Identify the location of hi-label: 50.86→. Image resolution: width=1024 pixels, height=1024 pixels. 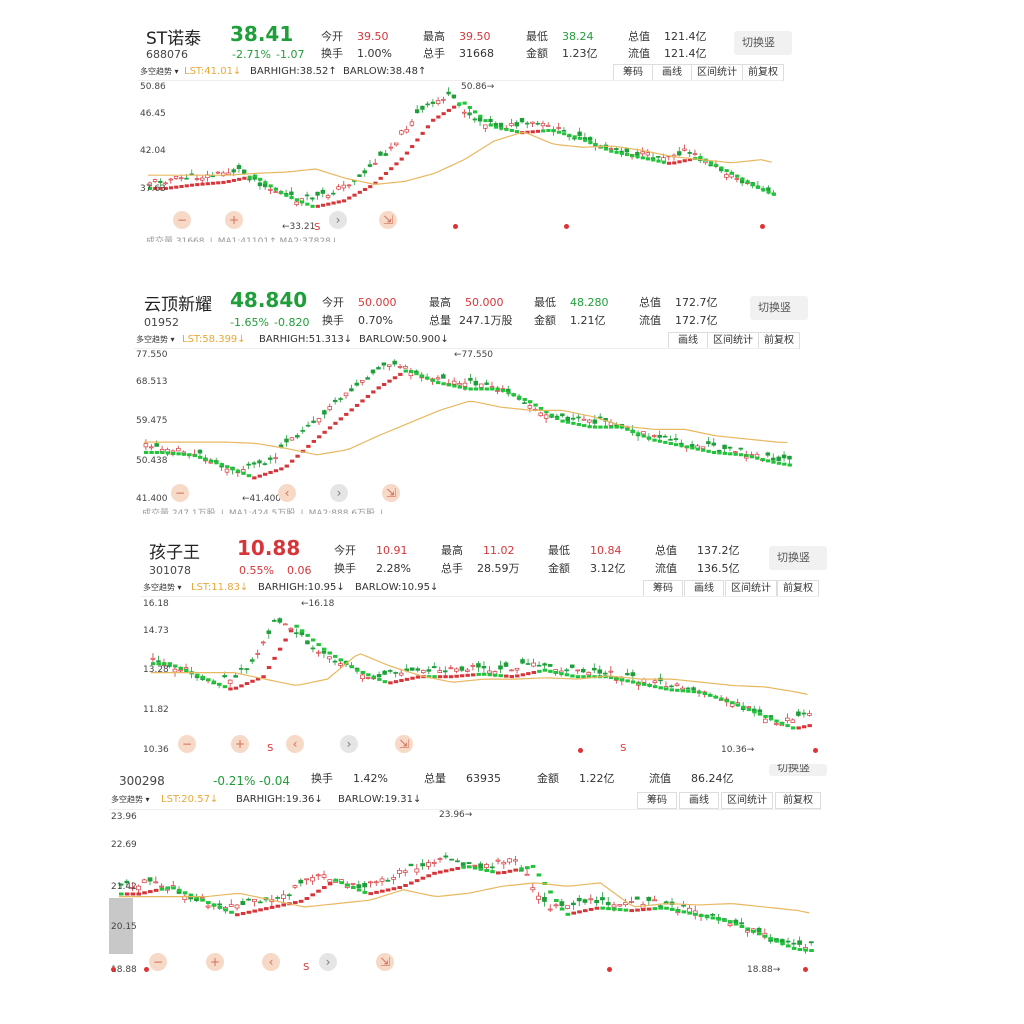
(478, 87).